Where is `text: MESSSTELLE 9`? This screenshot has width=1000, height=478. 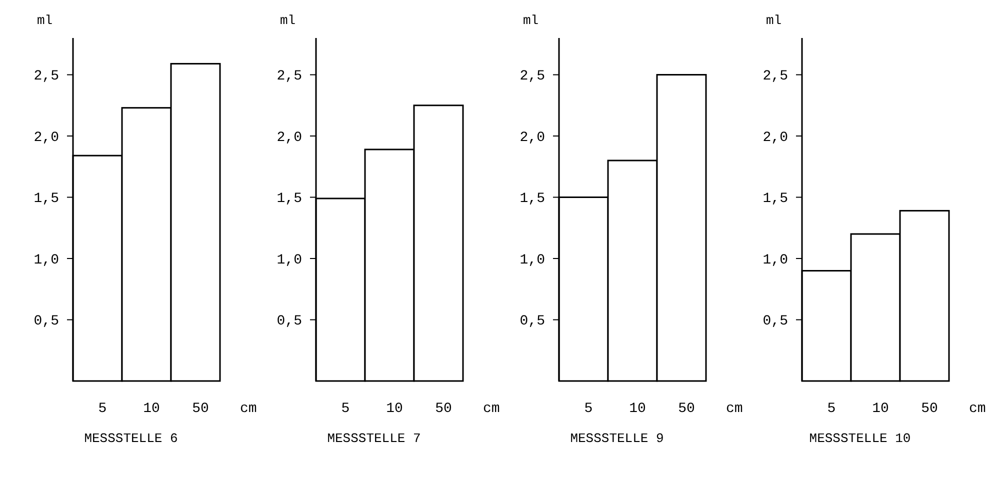 text: MESSSTELLE 9 is located at coordinates (617, 438).